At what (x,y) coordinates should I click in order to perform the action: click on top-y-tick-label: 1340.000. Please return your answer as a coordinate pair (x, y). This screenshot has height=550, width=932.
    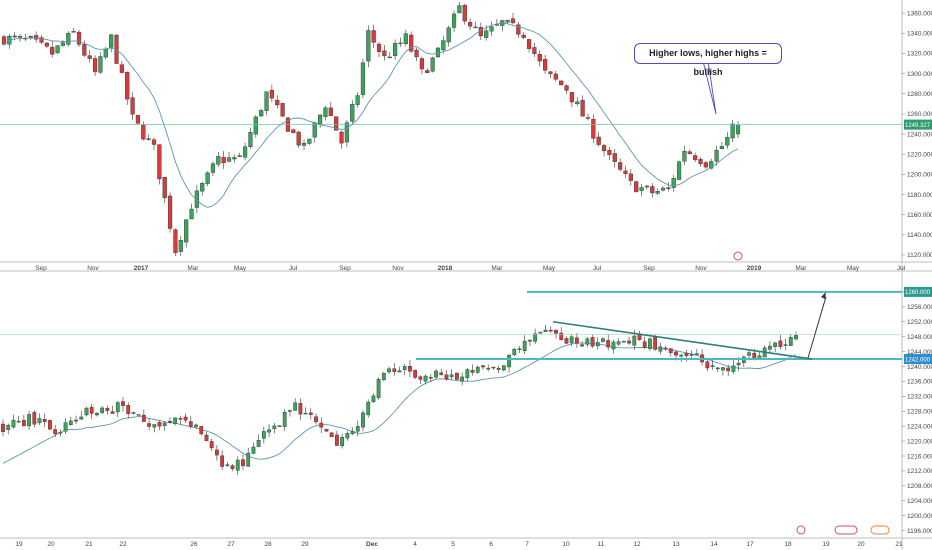
    Looking at the image, I should click on (919, 34).